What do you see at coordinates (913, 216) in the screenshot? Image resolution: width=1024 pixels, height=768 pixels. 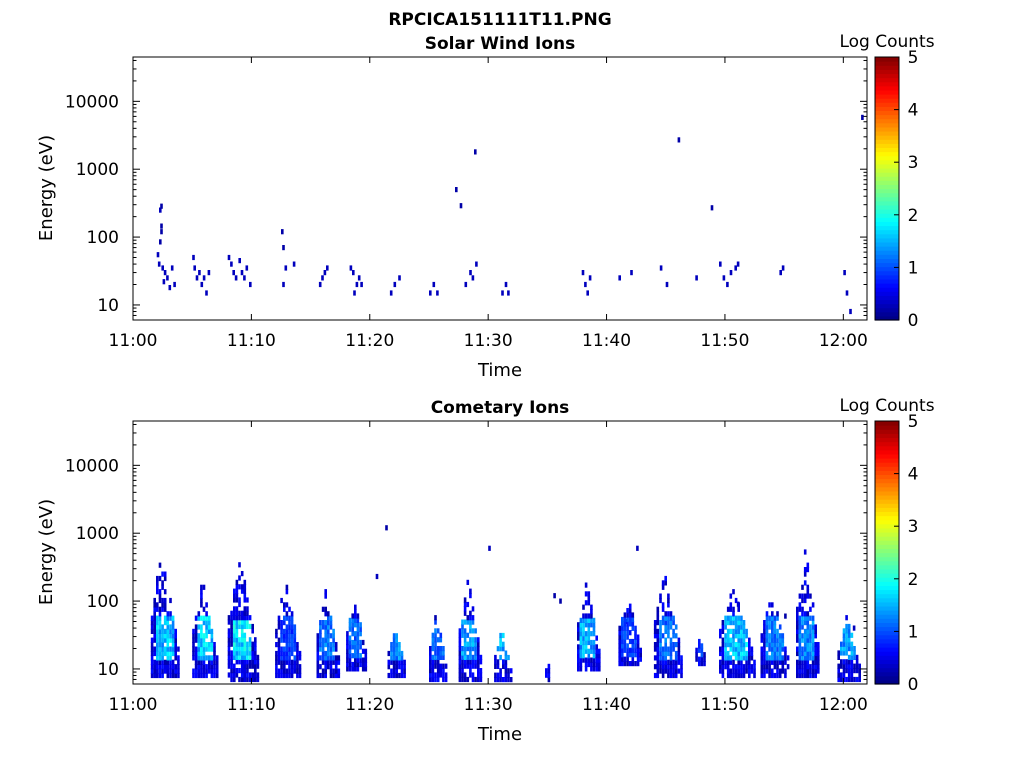 I see `colorbar-tick-label: 2` at bounding box center [913, 216].